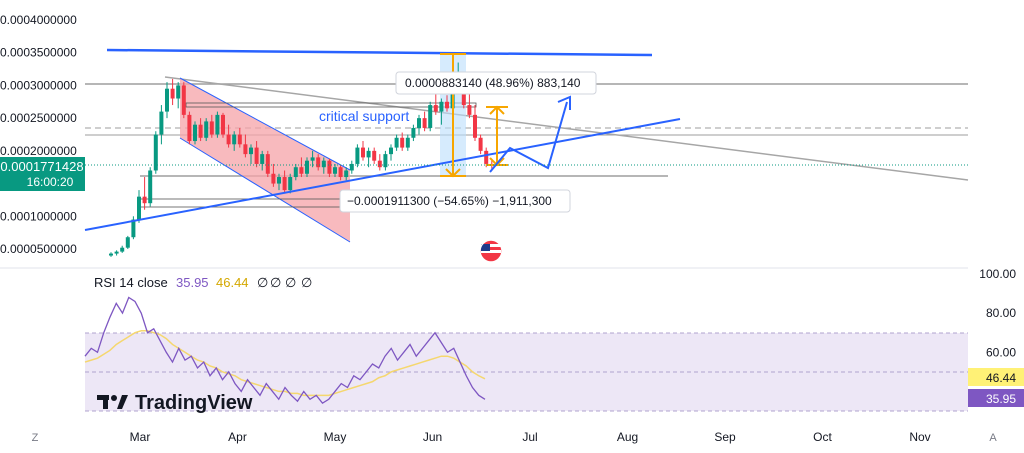  Describe the element at coordinates (232, 282) in the screenshot. I see `rsi-legend-ma-value: 46.44` at that location.